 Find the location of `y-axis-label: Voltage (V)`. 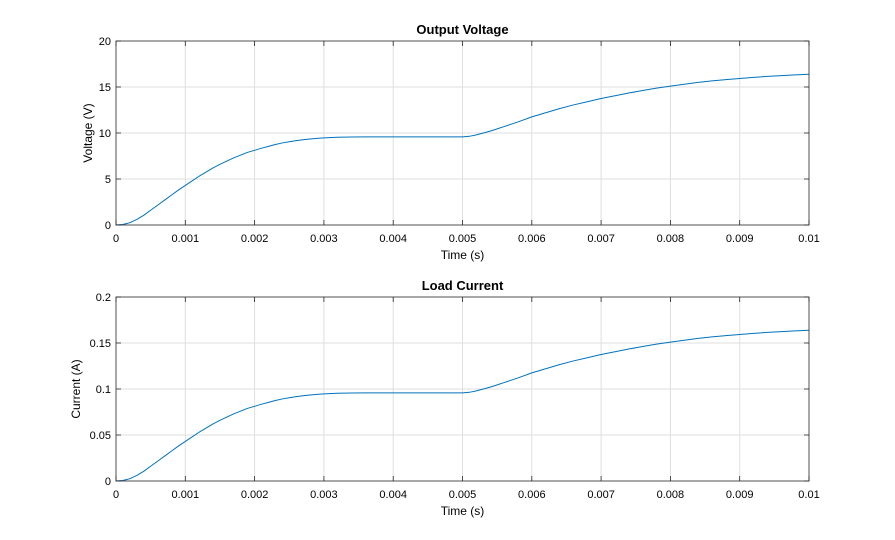

y-axis-label: Voltage (V) is located at coordinates (88, 132).